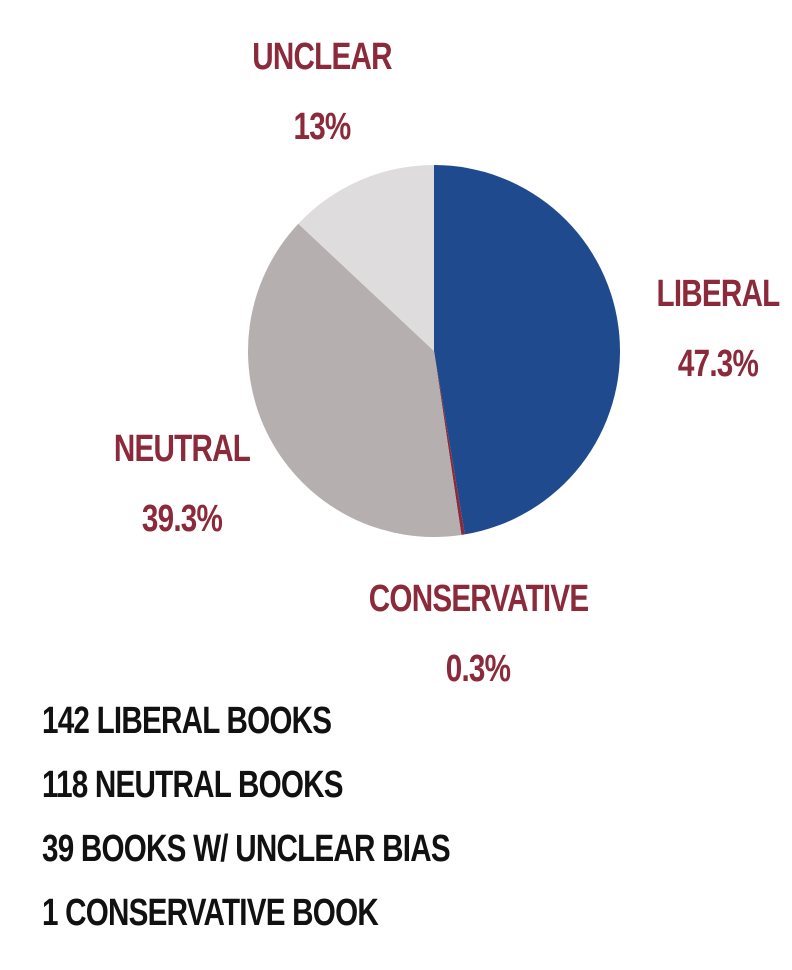  What do you see at coordinates (716, 329) in the screenshot?
I see `liberal-slice-label: LIBERAL 47.3%` at bounding box center [716, 329].